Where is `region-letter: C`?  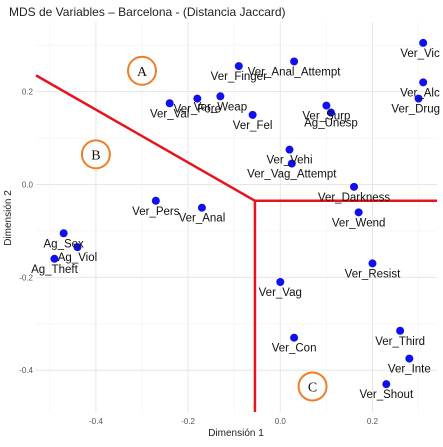 region-letter: C is located at coordinates (312, 387).